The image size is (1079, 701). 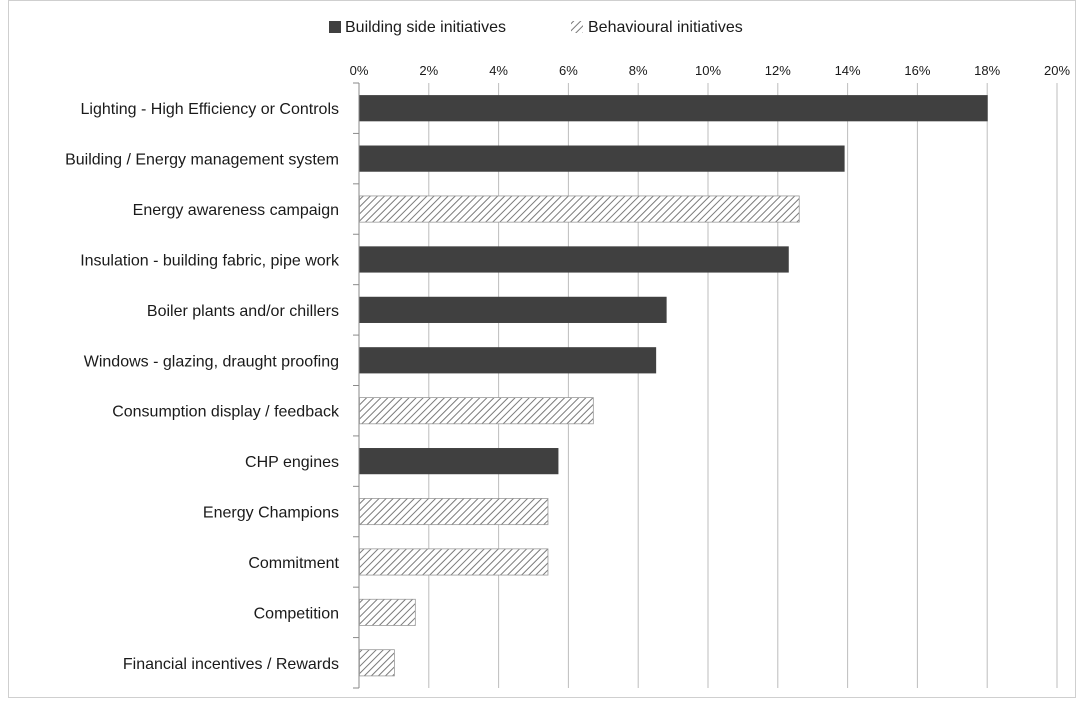 What do you see at coordinates (568, 70) in the screenshot?
I see `x-tick-label: 6%` at bounding box center [568, 70].